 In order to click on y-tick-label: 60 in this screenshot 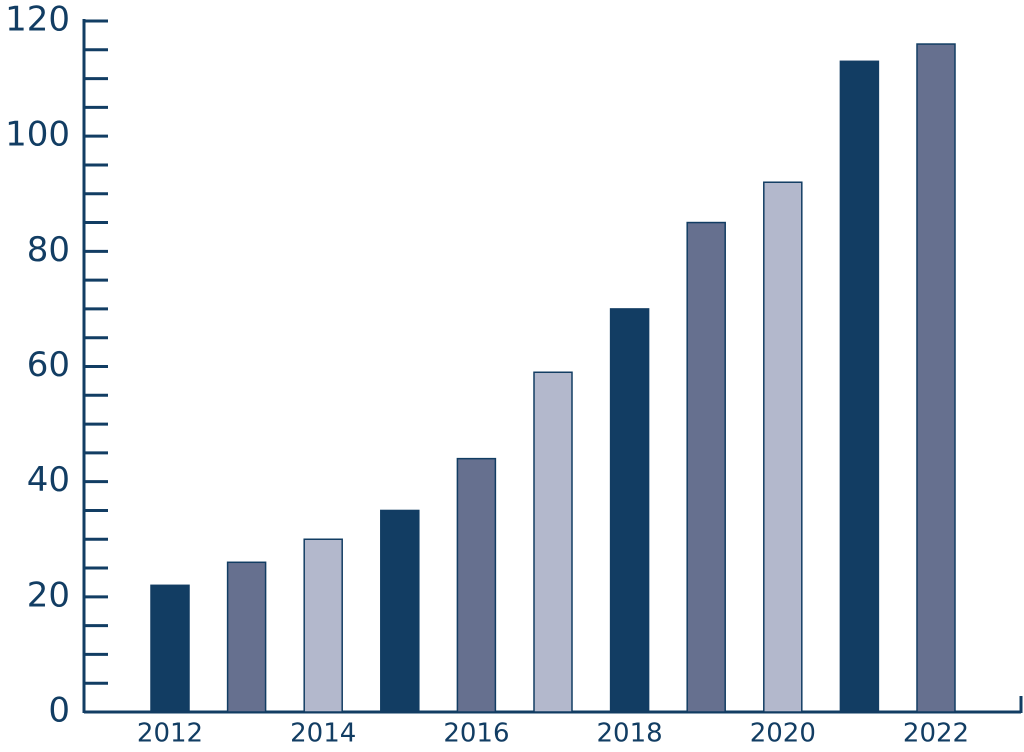, I will do `click(48, 365)`.